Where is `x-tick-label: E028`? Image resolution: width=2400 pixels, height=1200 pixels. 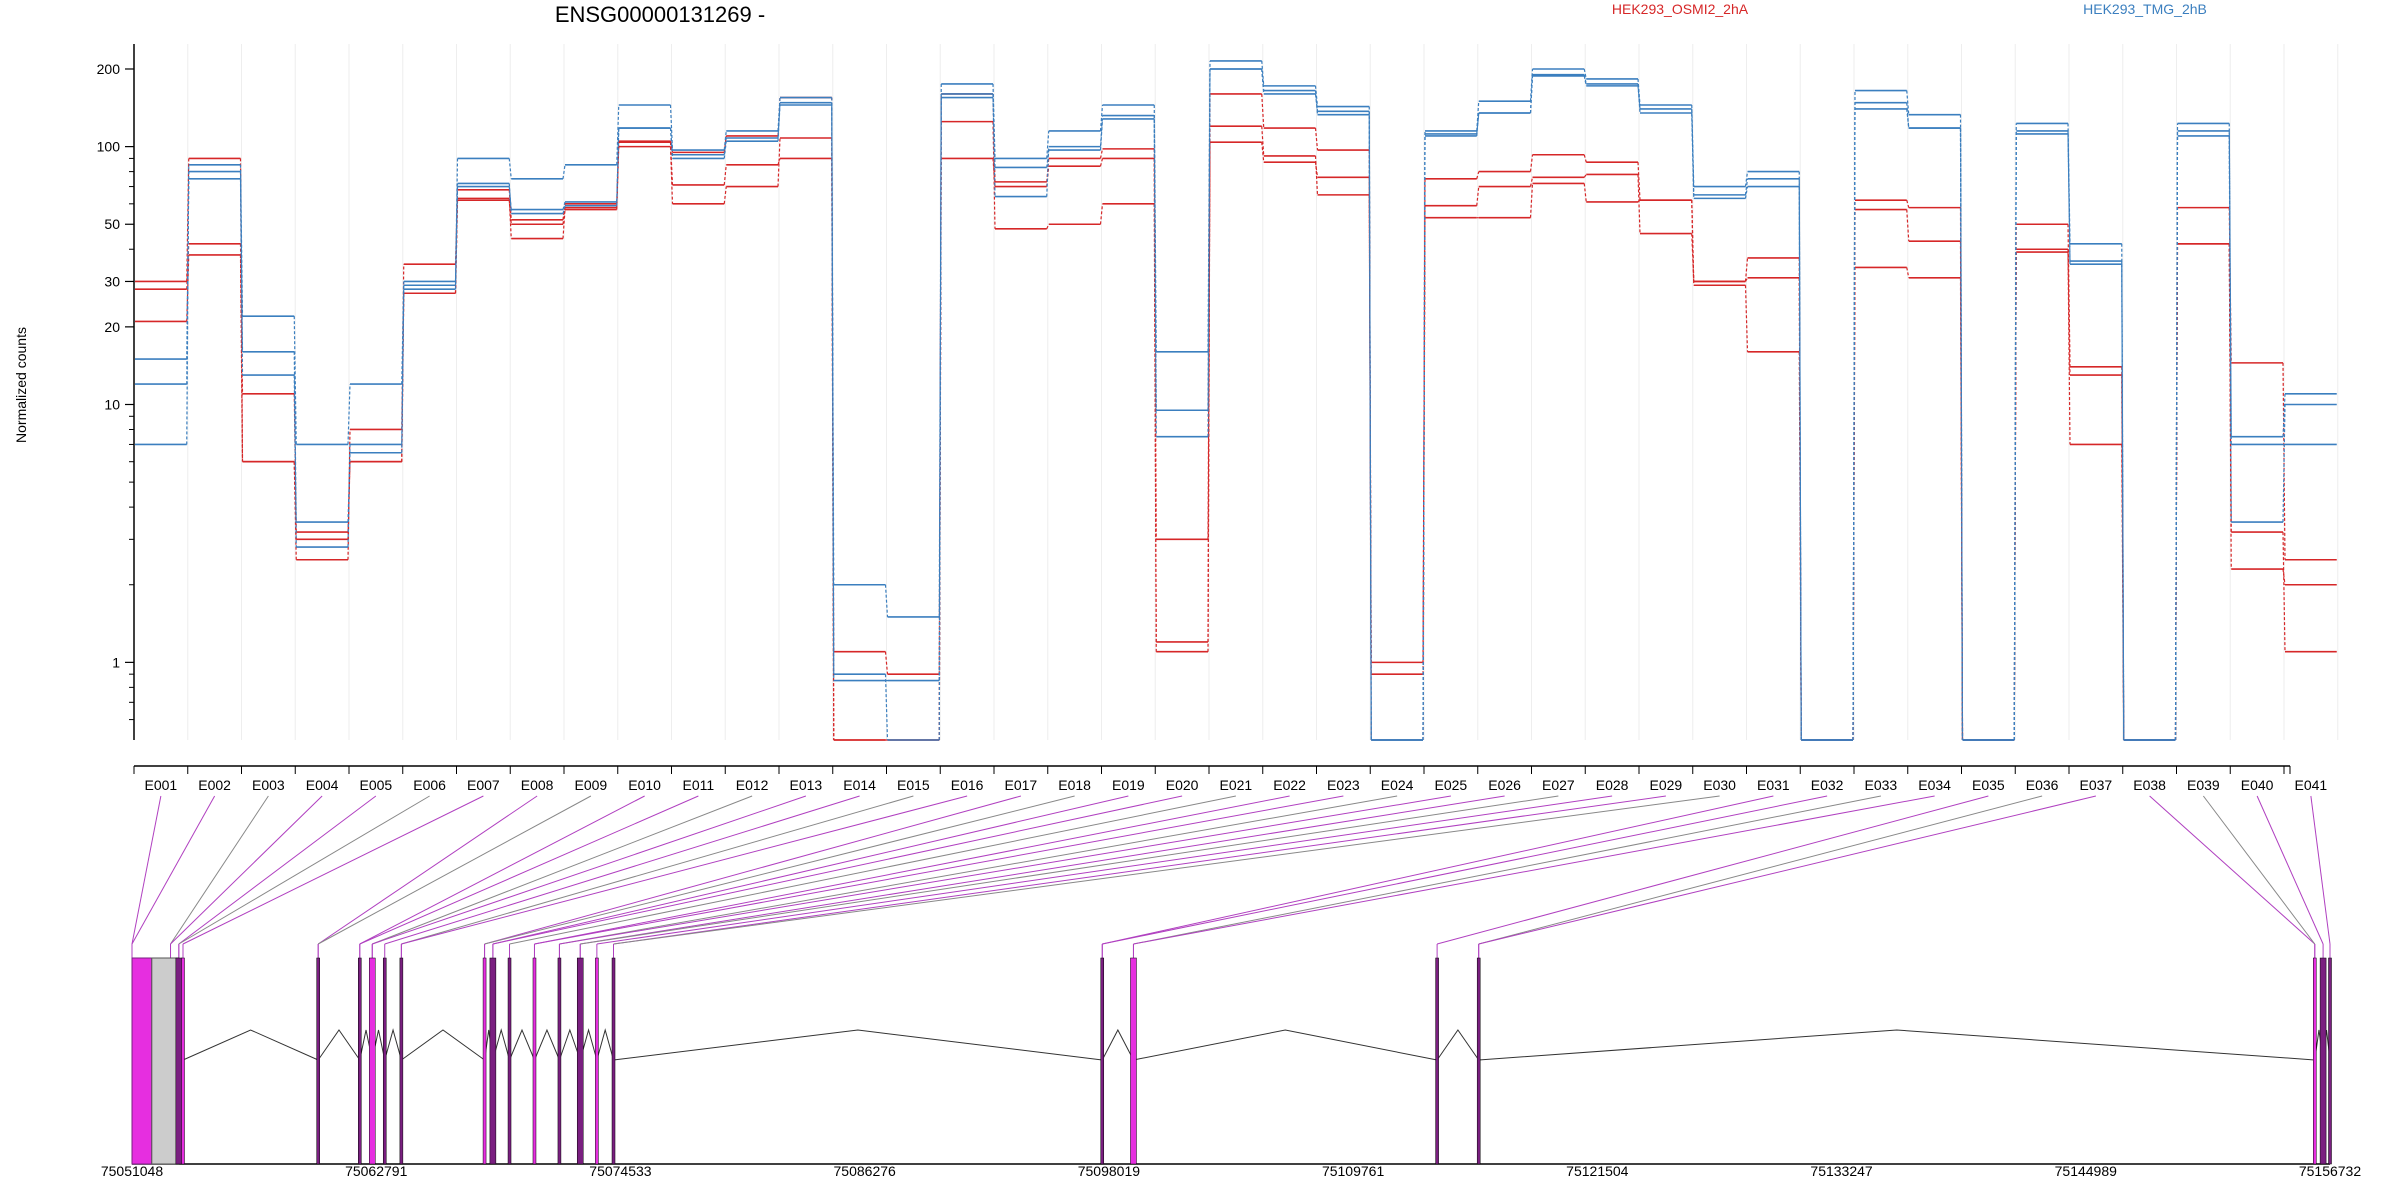
x-tick-label: E028 is located at coordinates (1612, 785).